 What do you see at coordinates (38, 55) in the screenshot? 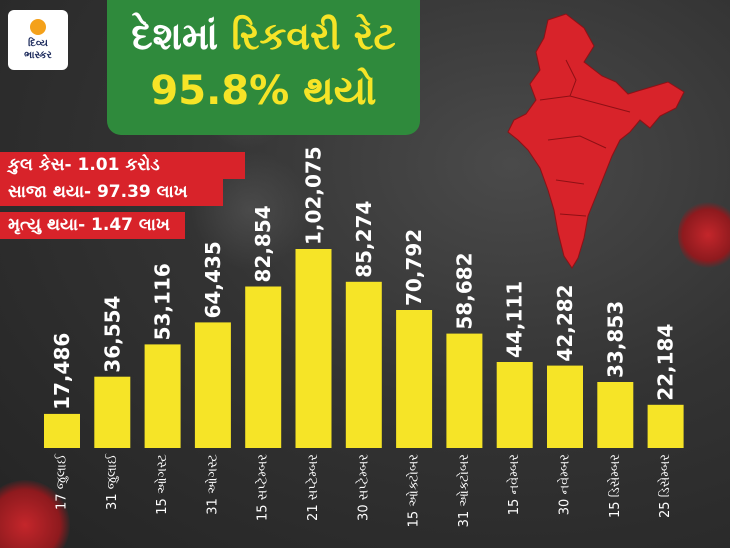
I see `logo-line2: ભાસ્કર` at bounding box center [38, 55].